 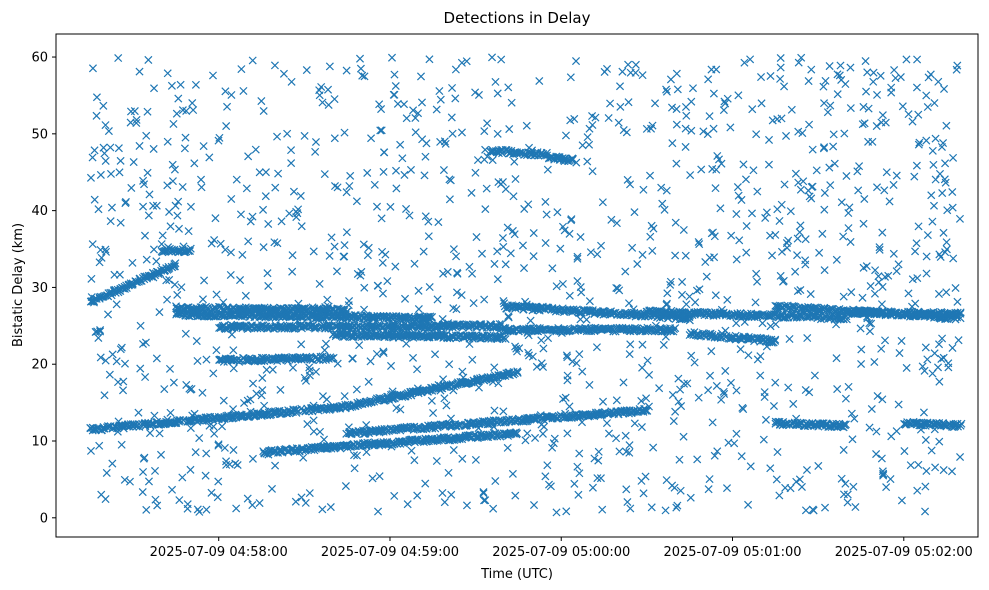 What do you see at coordinates (39, 58) in the screenshot?
I see `y-tick-label: 60` at bounding box center [39, 58].